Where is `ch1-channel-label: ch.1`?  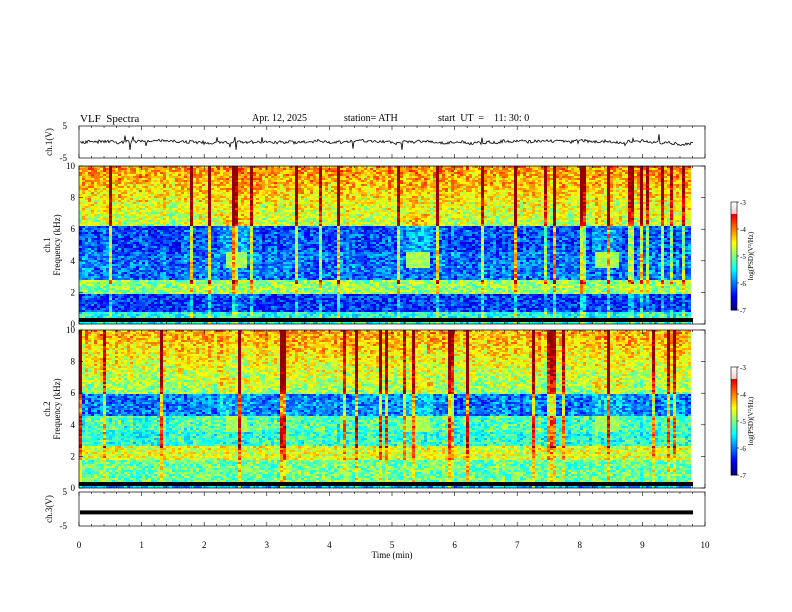
ch1-channel-label: ch.1 is located at coordinates (47, 244).